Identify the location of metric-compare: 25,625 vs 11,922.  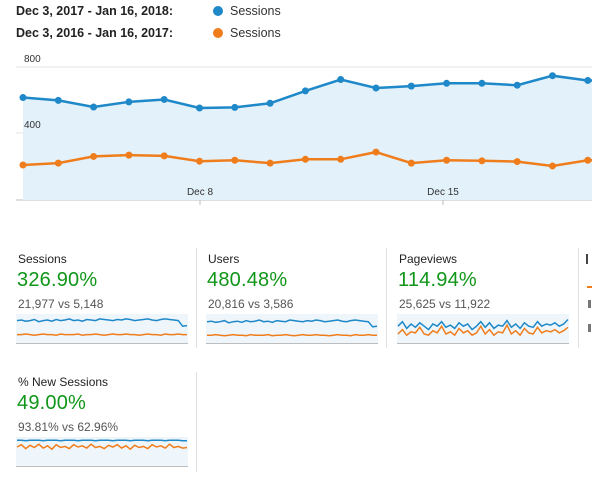
(445, 304).